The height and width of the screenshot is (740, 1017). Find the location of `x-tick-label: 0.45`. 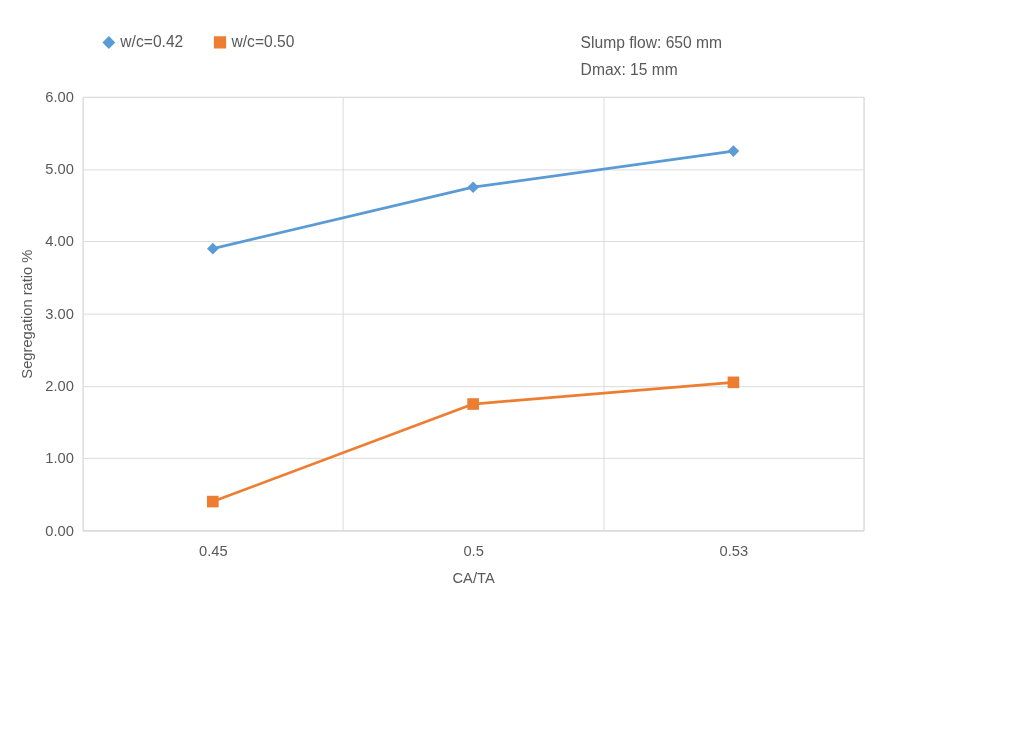

x-tick-label: 0.45 is located at coordinates (213, 550).